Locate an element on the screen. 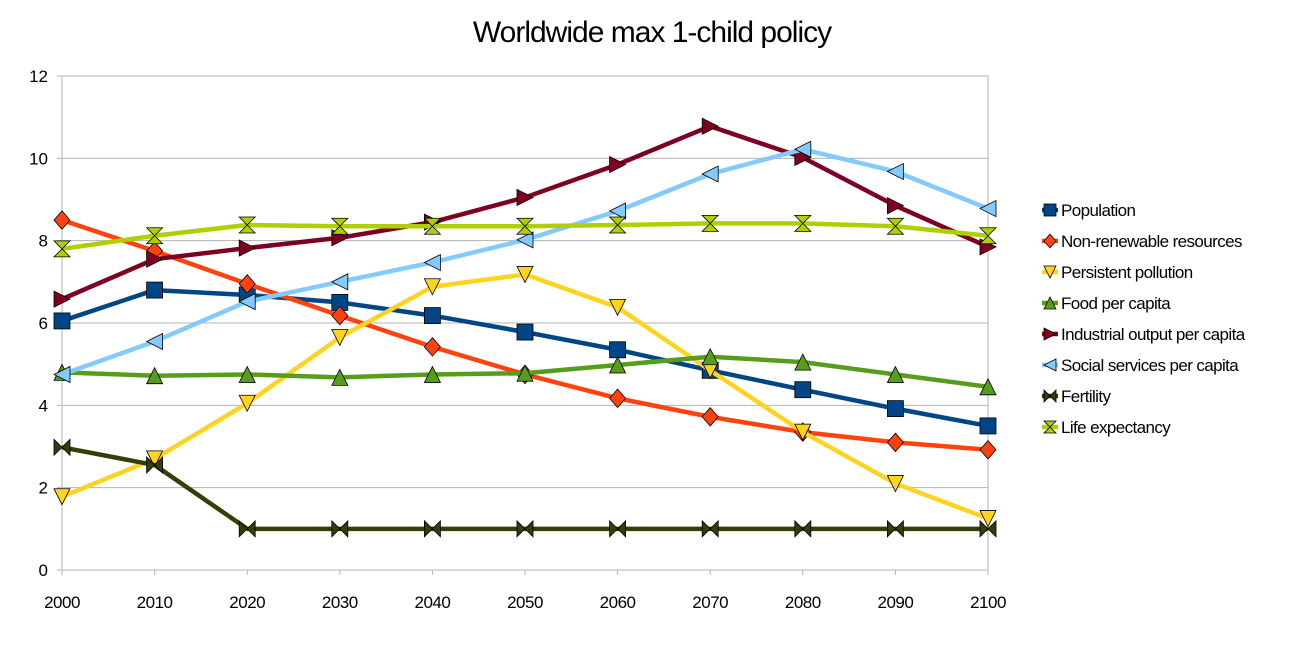 Image resolution: width=1304 pixels, height=645 pixels. y-tick-label: 4 is located at coordinates (43, 405).